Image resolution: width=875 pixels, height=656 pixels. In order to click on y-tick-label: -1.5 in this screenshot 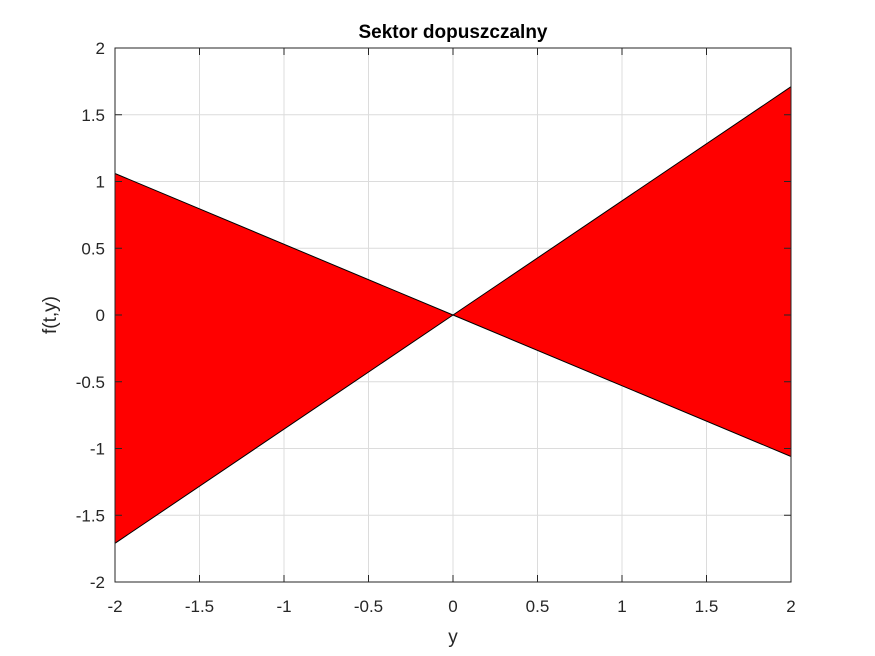, I will do `click(90, 515)`.